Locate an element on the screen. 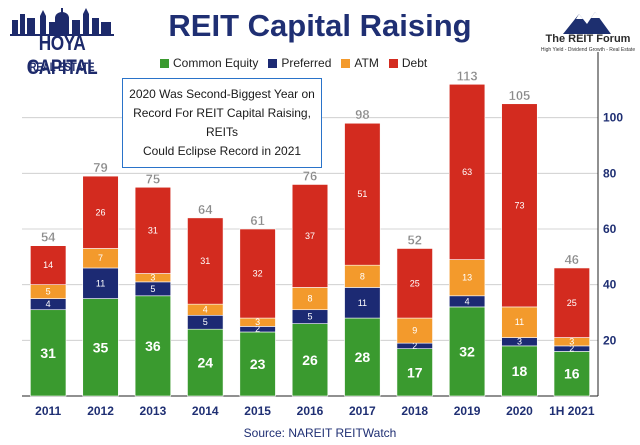 The image size is (640, 445). data-label-atm-2020: 11 is located at coordinates (519, 322).